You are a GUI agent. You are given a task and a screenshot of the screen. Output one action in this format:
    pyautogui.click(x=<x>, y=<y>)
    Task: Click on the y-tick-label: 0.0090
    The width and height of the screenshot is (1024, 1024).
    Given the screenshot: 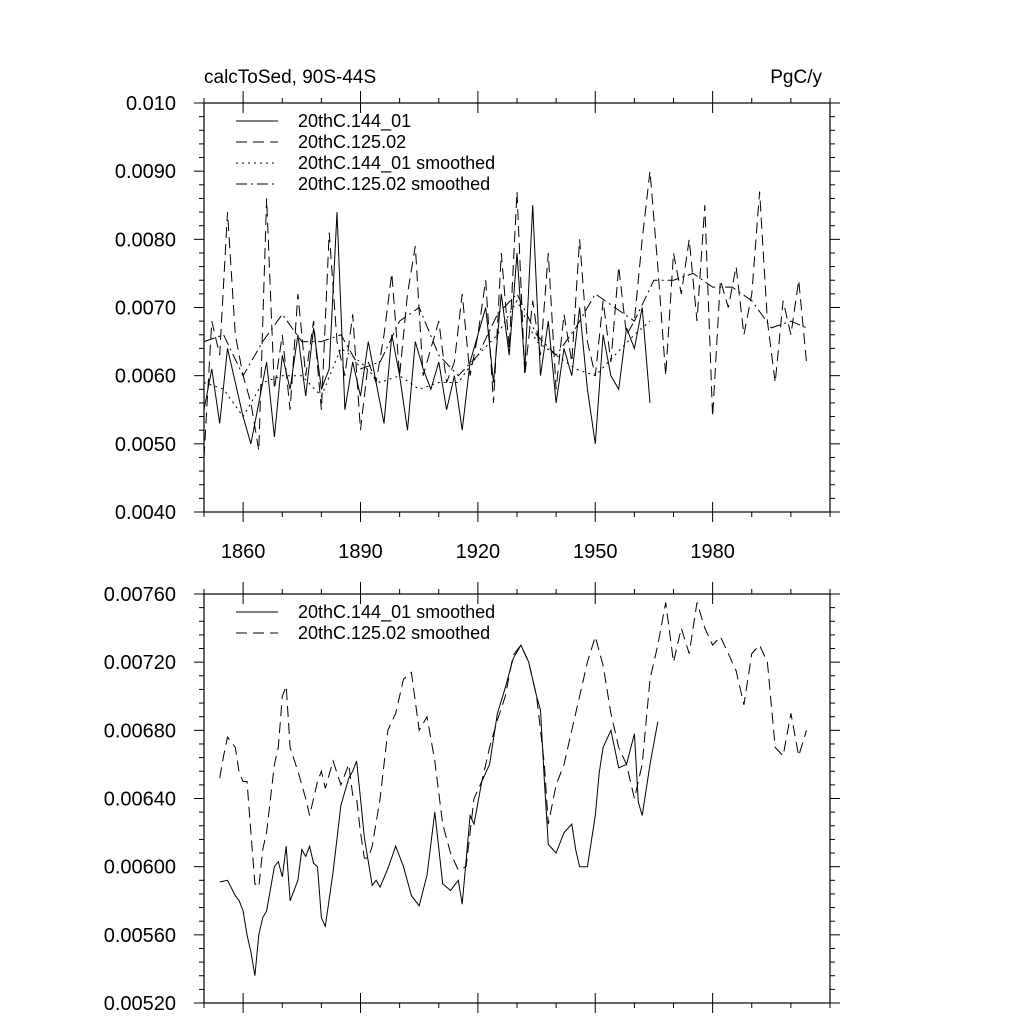 What is the action you would take?
    pyautogui.click(x=145, y=172)
    